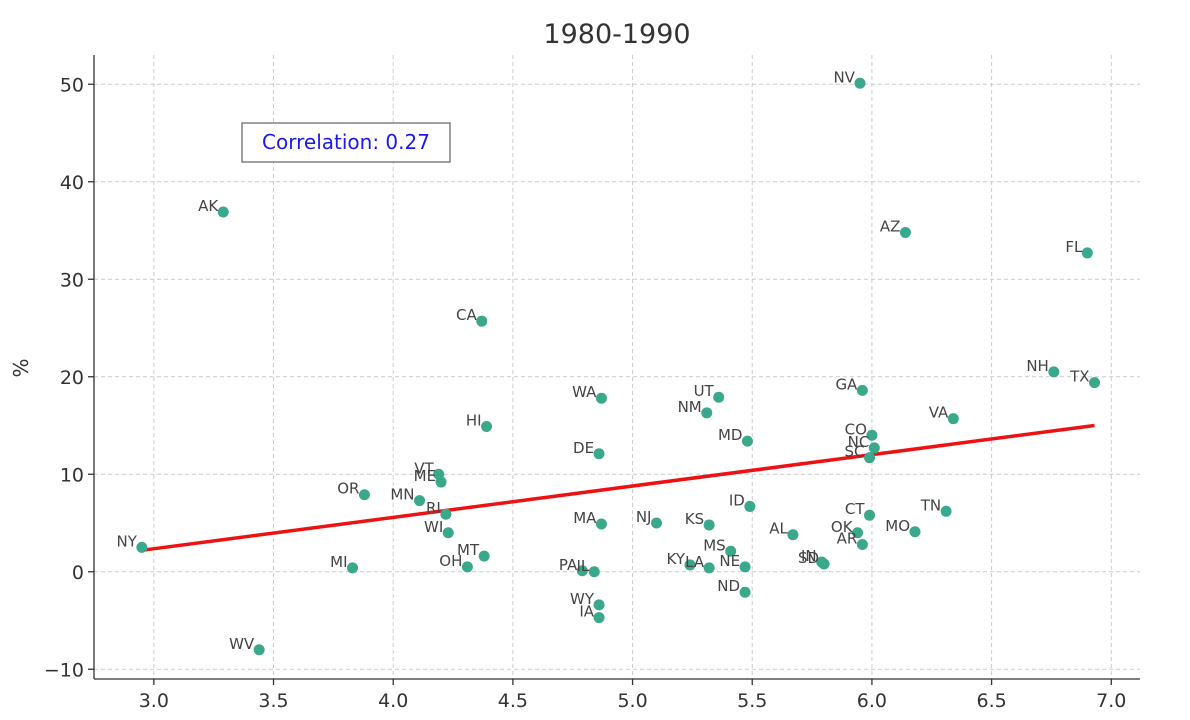  I want to click on data-point-de: DE, so click(589, 449).